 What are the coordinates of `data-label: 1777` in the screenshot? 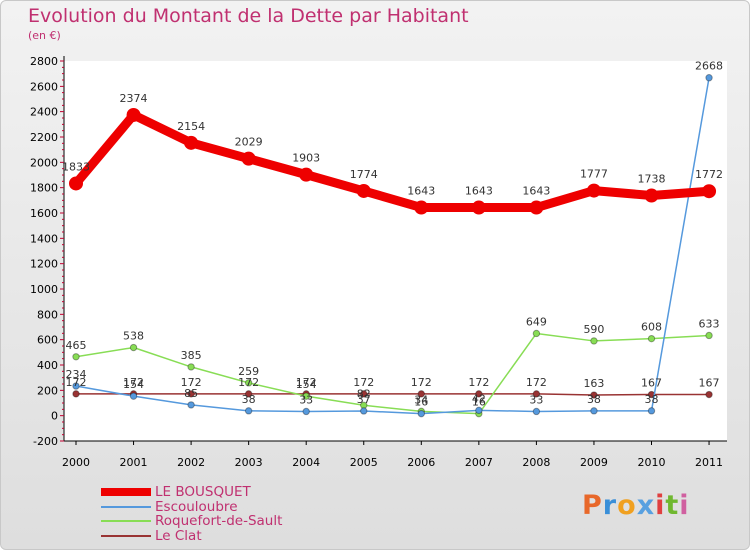 It's located at (594, 174).